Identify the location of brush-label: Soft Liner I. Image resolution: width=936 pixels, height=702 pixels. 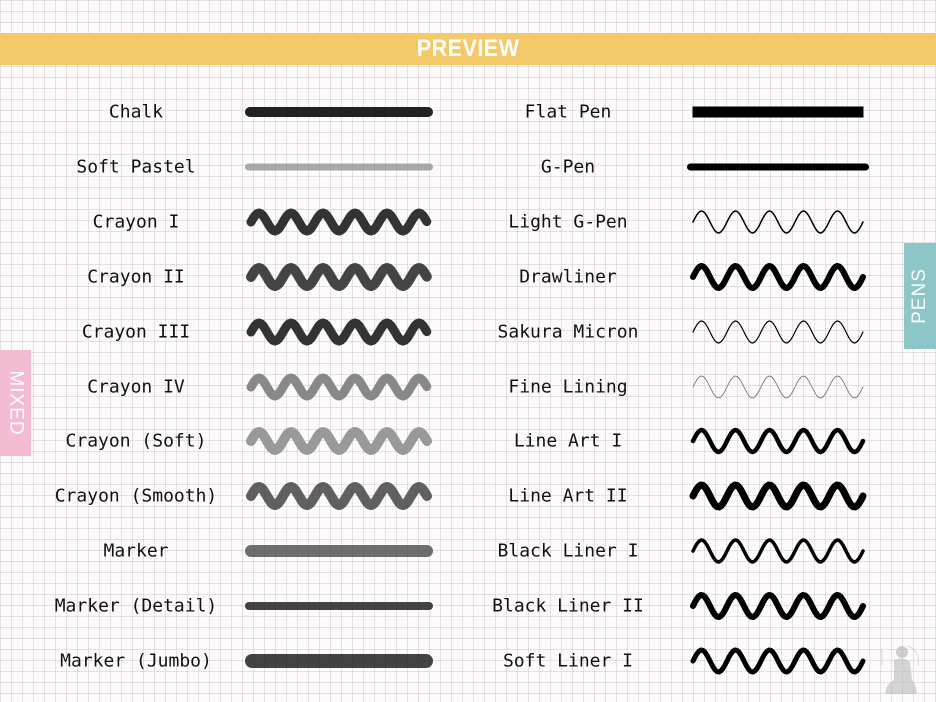
(568, 661).